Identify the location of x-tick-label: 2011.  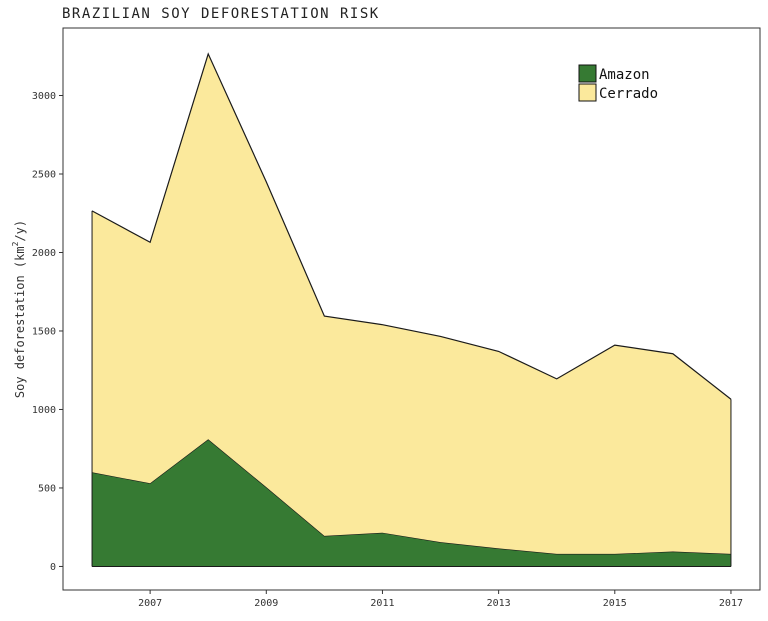
(382, 603).